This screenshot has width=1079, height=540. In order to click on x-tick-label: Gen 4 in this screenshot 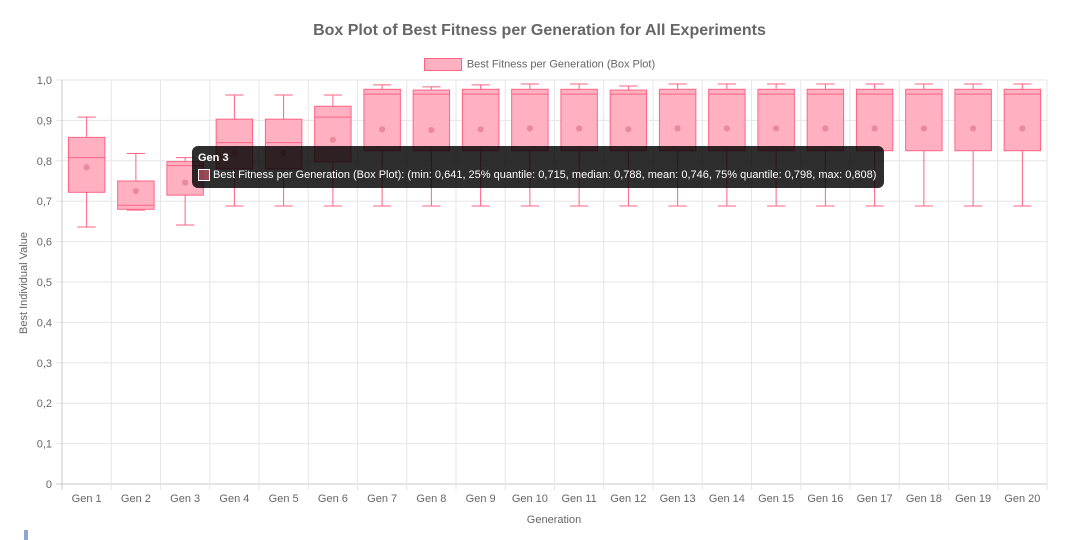, I will do `click(234, 499)`.